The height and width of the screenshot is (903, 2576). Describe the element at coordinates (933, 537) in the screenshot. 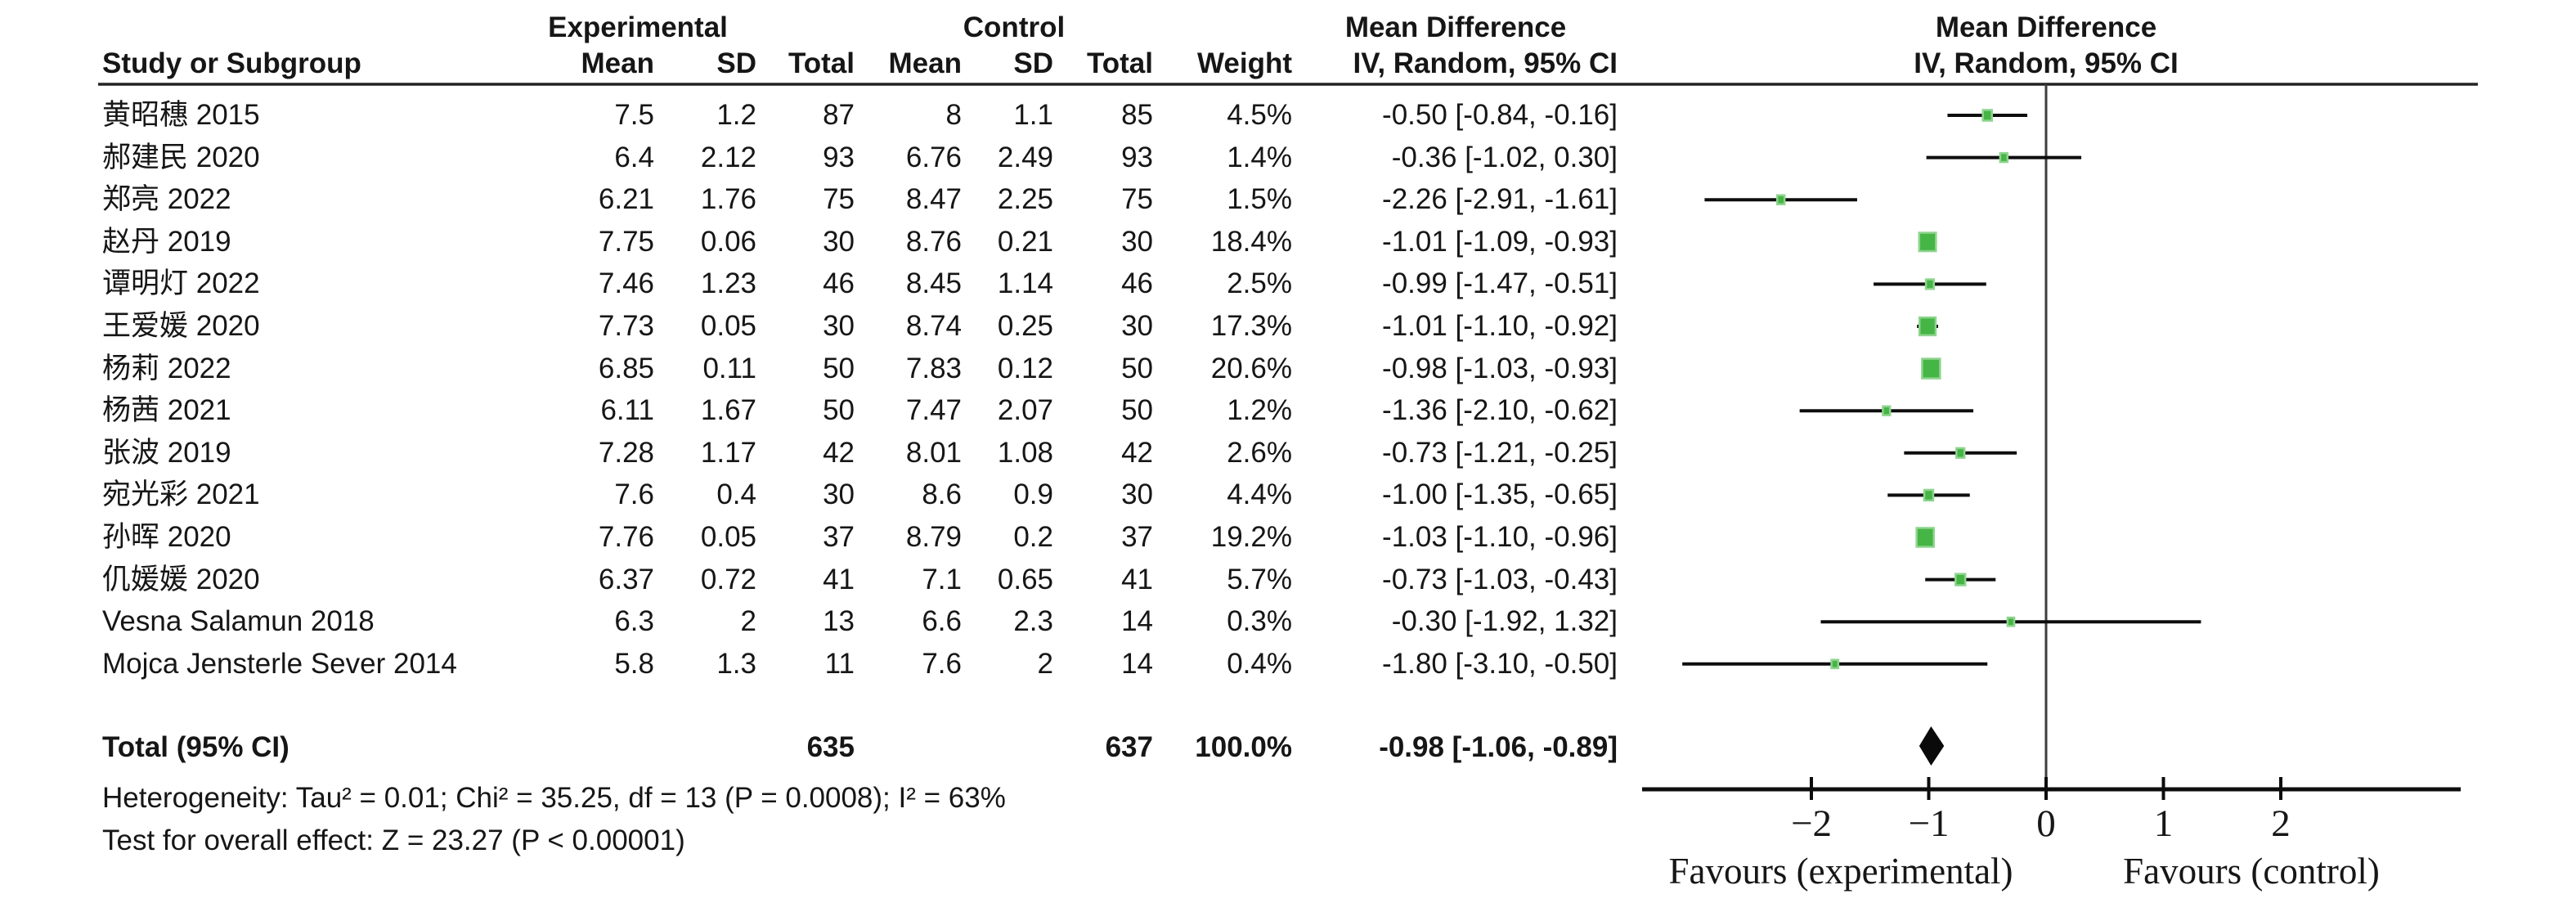

I see `ctrl-mean: 8.79` at that location.